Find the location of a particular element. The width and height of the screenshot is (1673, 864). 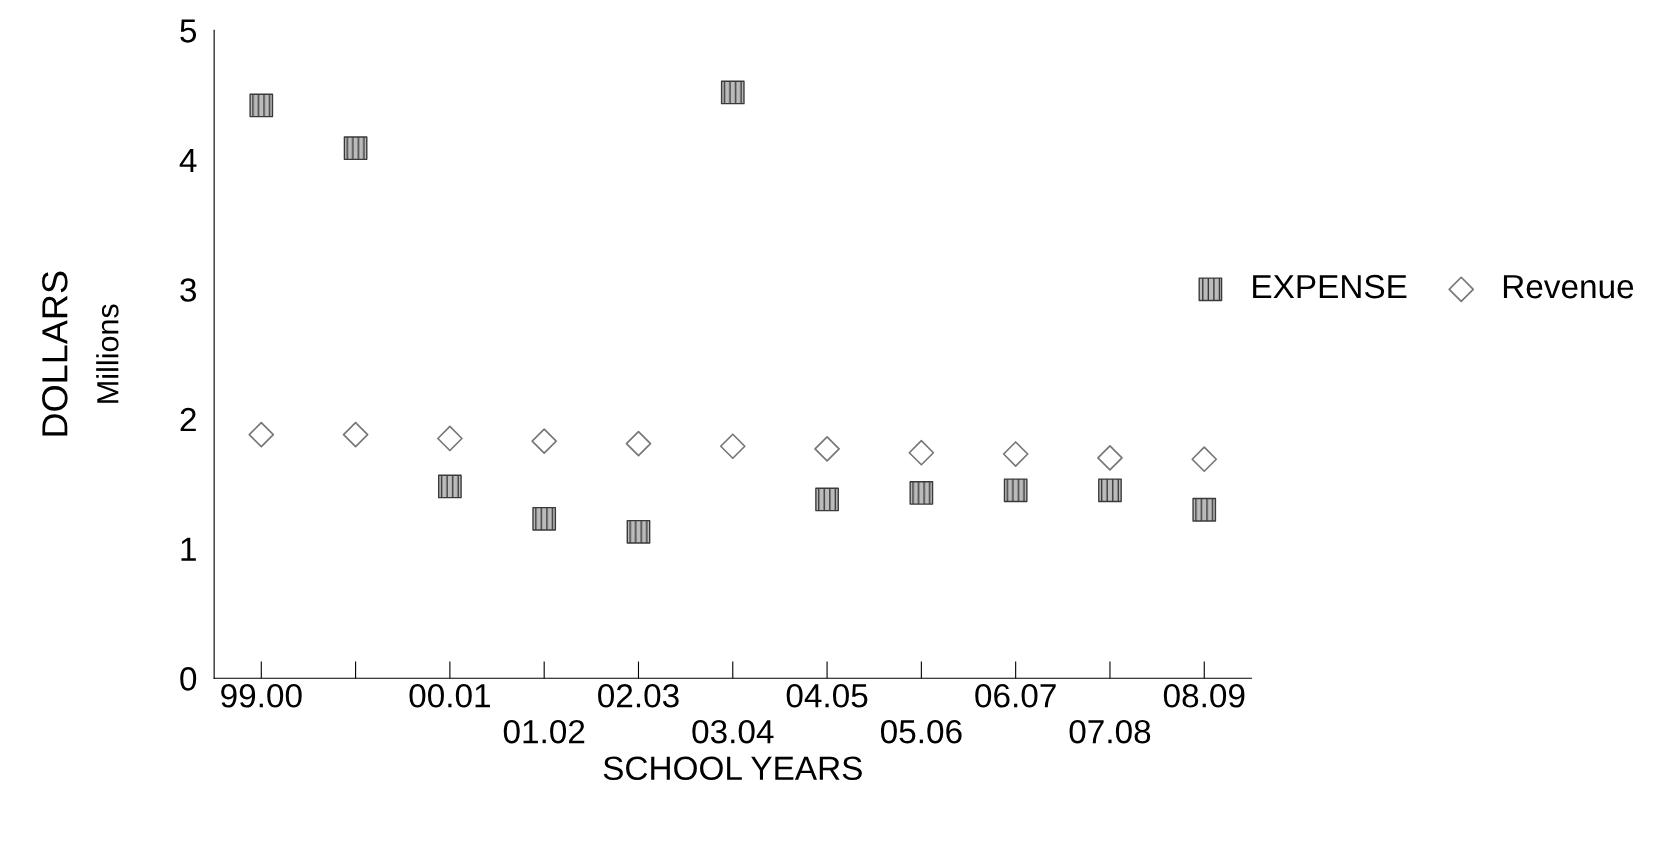

y-tick-label: 1 is located at coordinates (188, 549).